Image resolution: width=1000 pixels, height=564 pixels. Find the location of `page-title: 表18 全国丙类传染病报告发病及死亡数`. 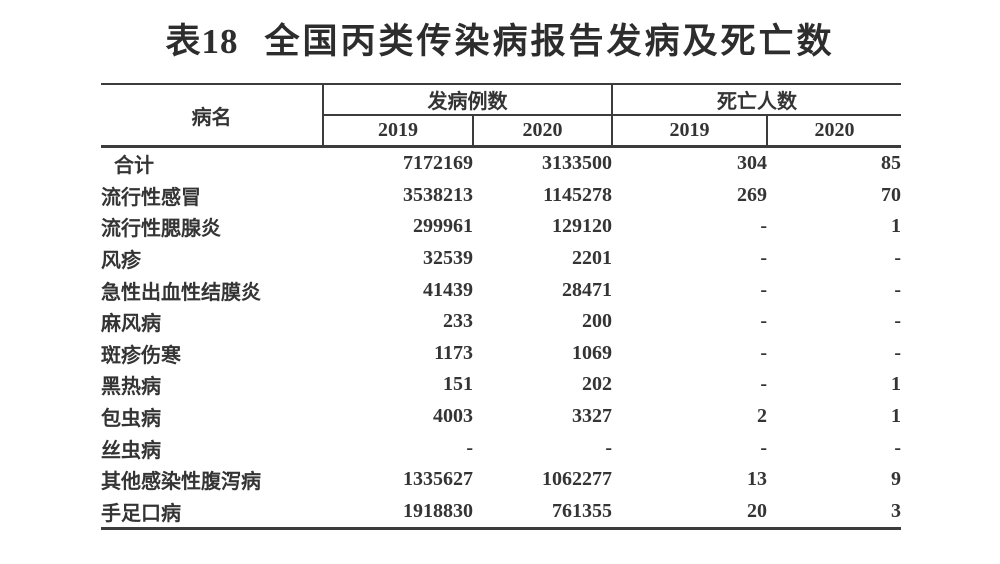

page-title: 表18 全国丙类传染病报告发病及死亡数 is located at coordinates (500, 34).